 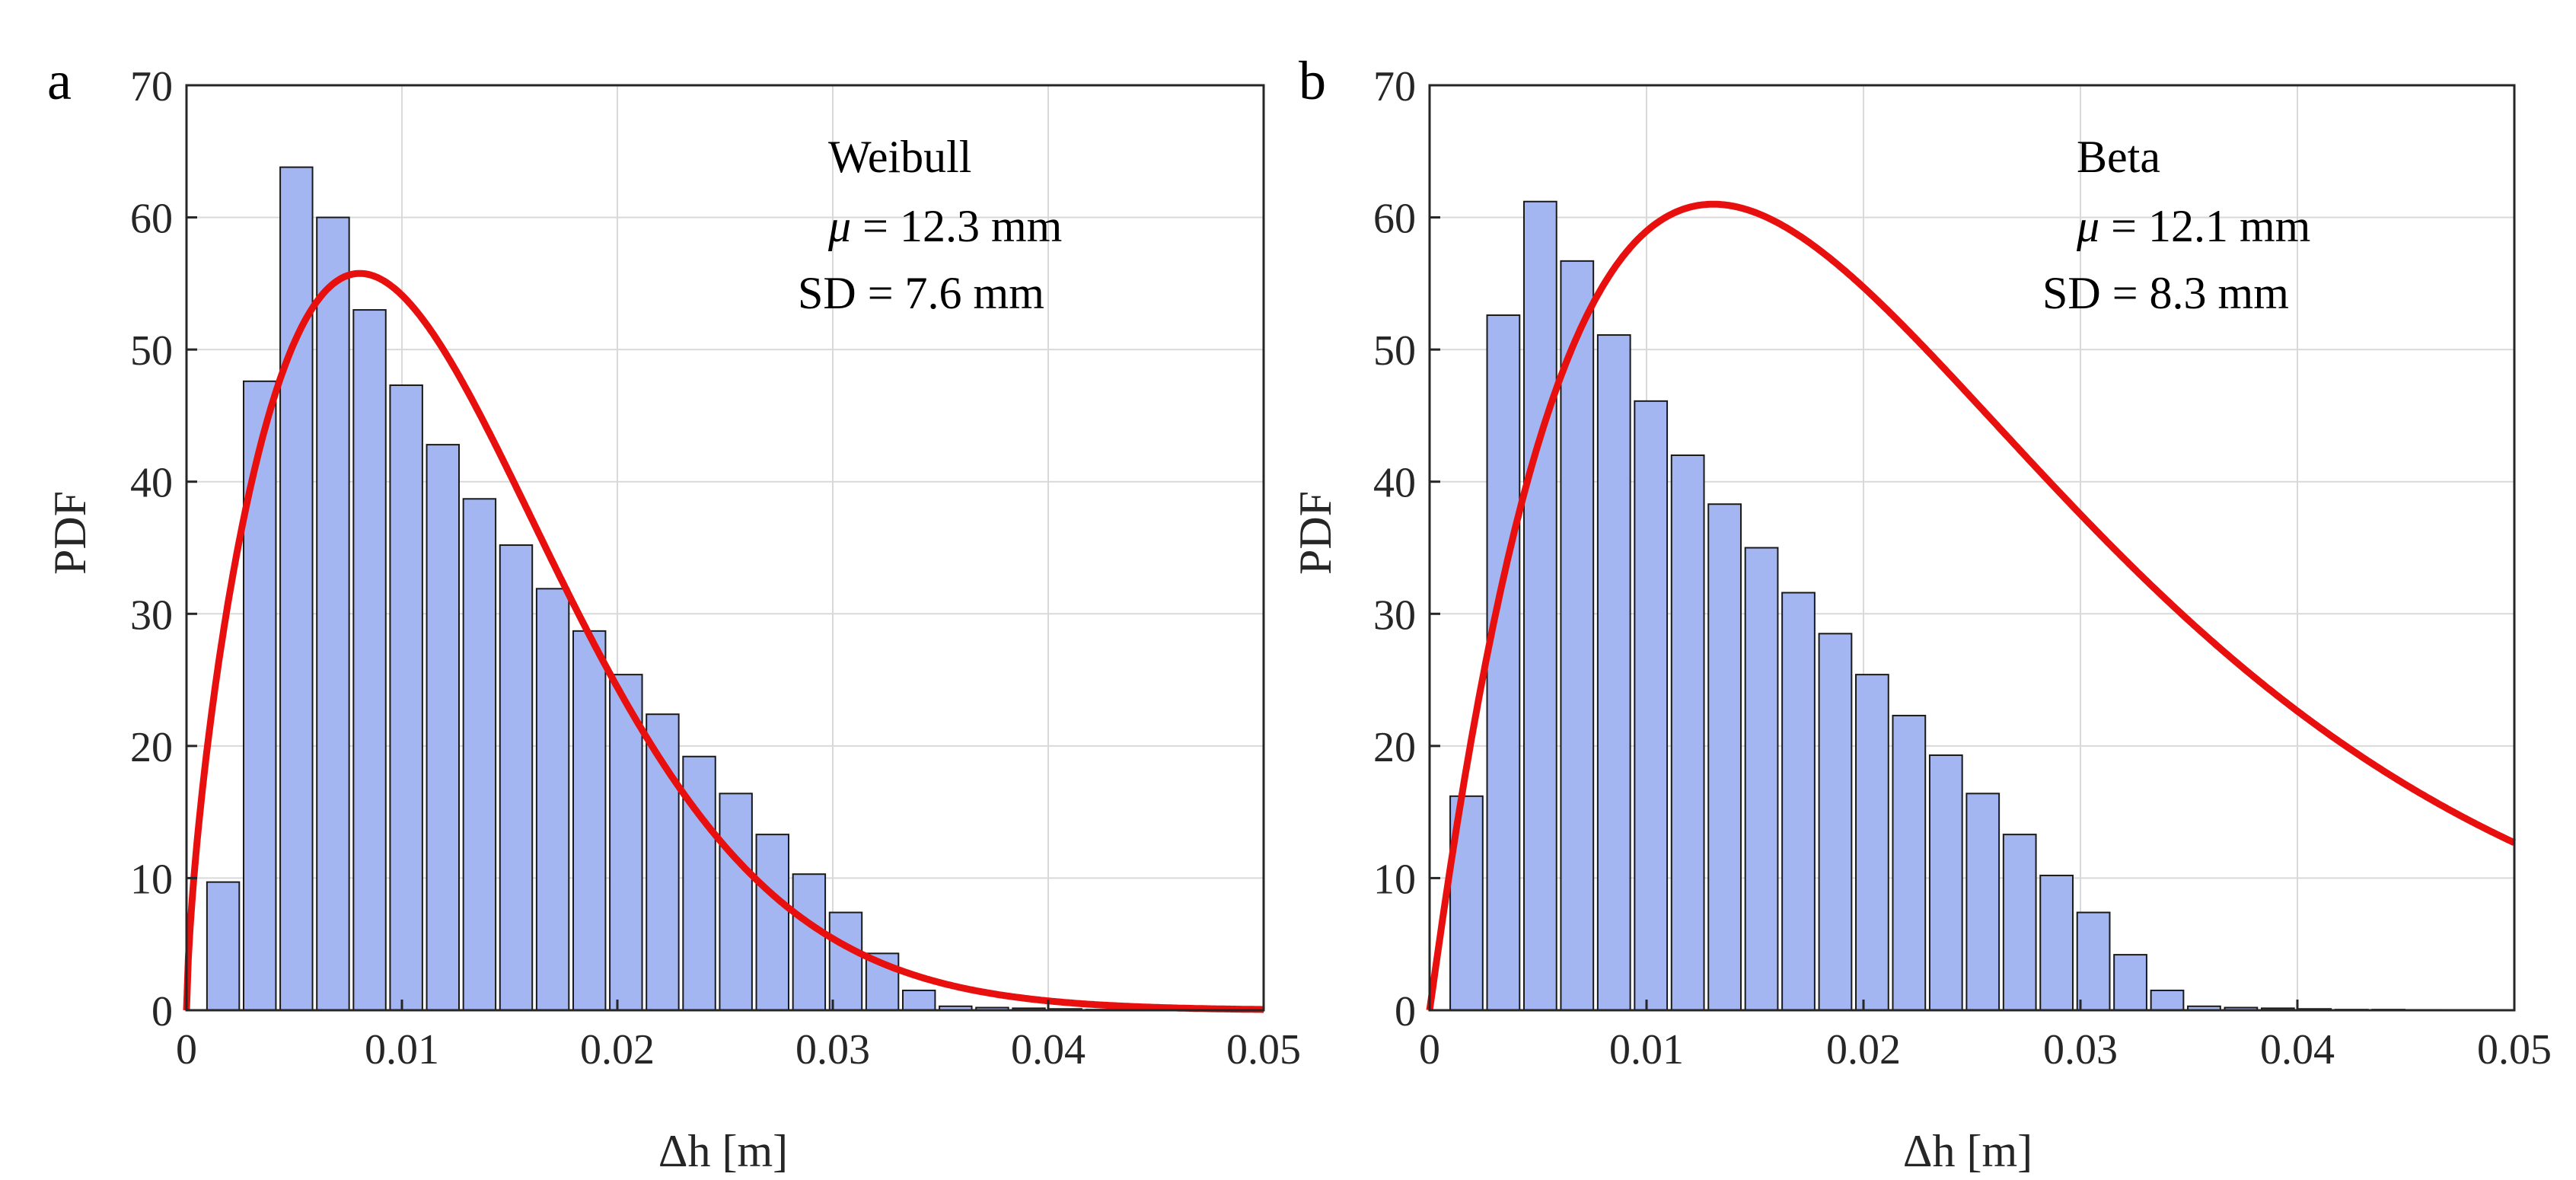 What do you see at coordinates (2165, 293) in the screenshot?
I see `panel-b-sd: SD = 8.3 mm` at bounding box center [2165, 293].